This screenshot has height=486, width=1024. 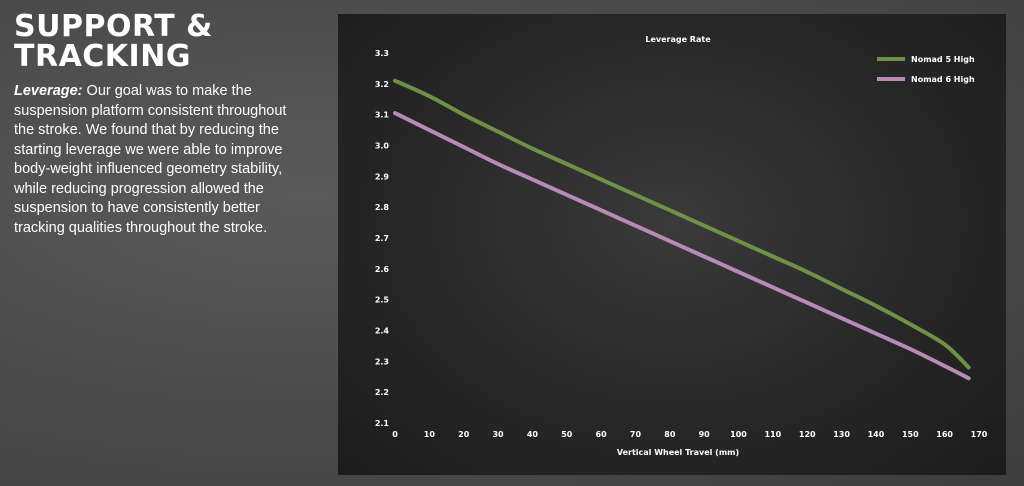 What do you see at coordinates (382, 146) in the screenshot?
I see `y-tick-label: 3.0` at bounding box center [382, 146].